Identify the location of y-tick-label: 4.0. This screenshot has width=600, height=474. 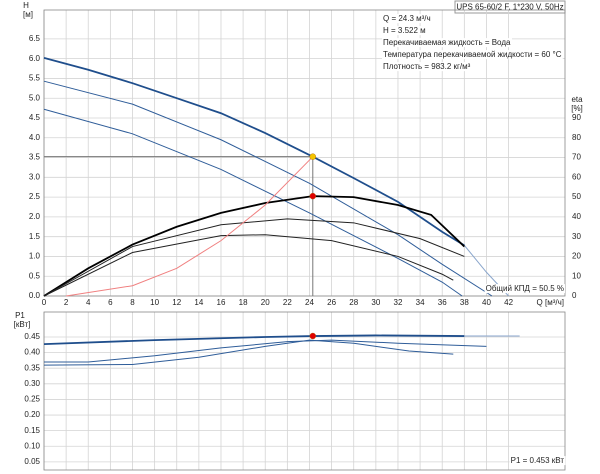
(35, 137).